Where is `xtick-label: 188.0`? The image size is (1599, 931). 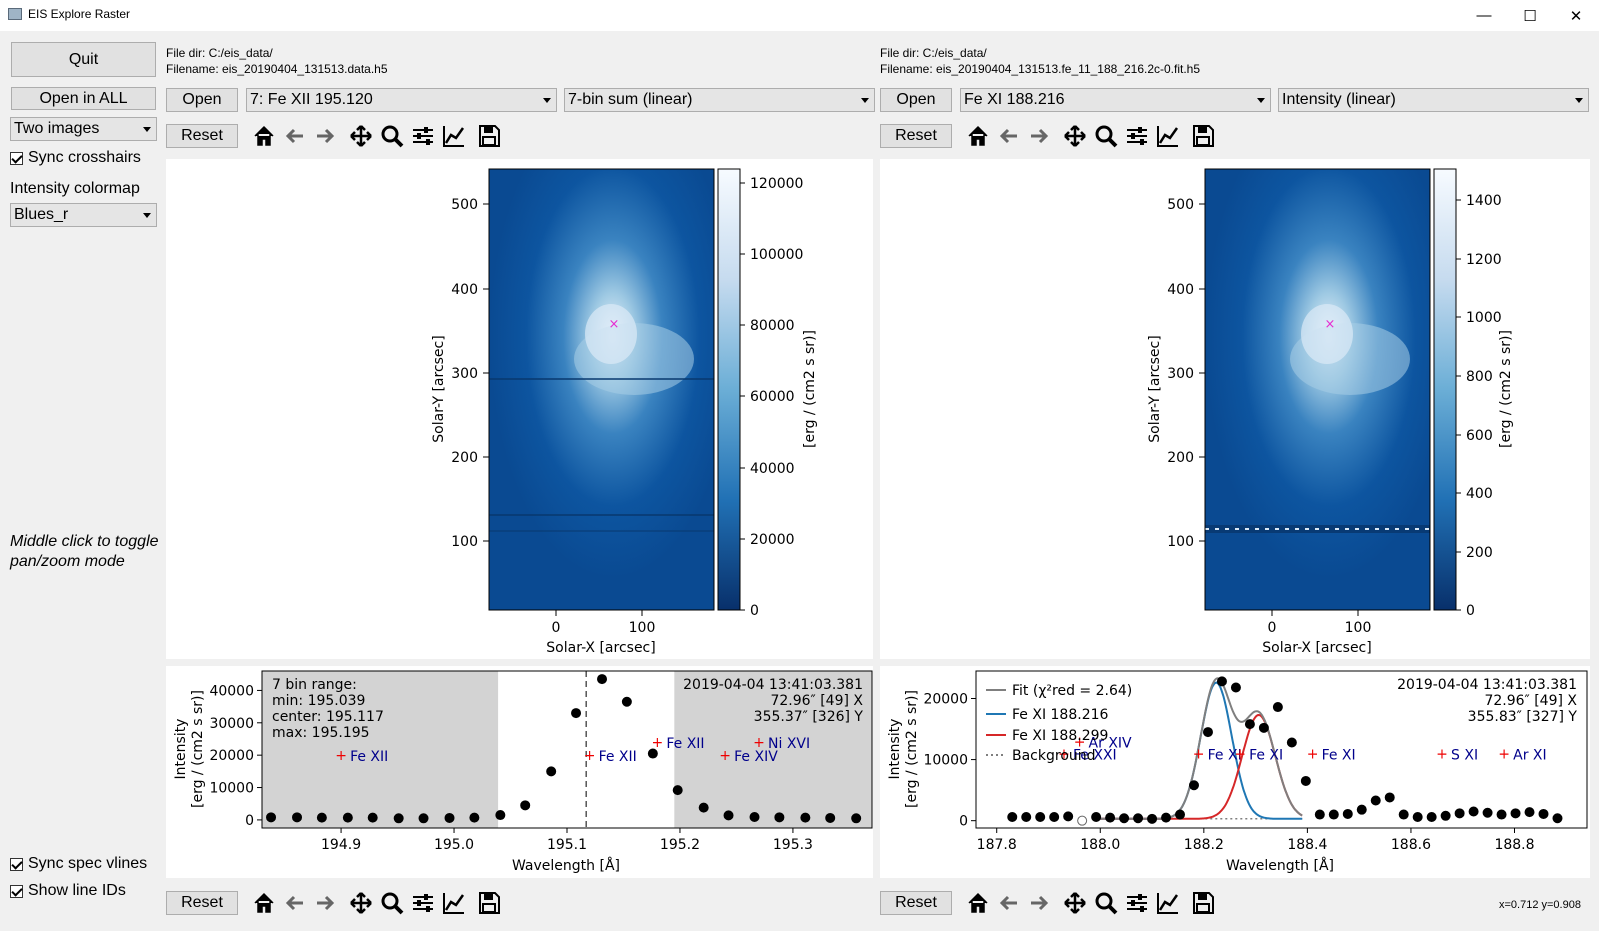
xtick-label: 188.0 is located at coordinates (1100, 845).